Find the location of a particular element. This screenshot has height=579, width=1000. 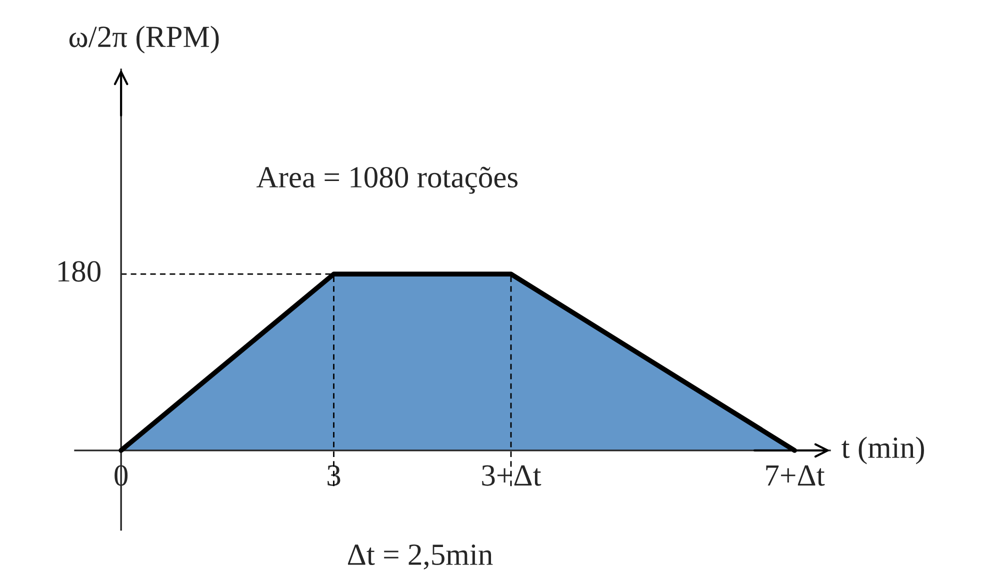

text: ω/2π (RPM) is located at coordinates (144, 40).